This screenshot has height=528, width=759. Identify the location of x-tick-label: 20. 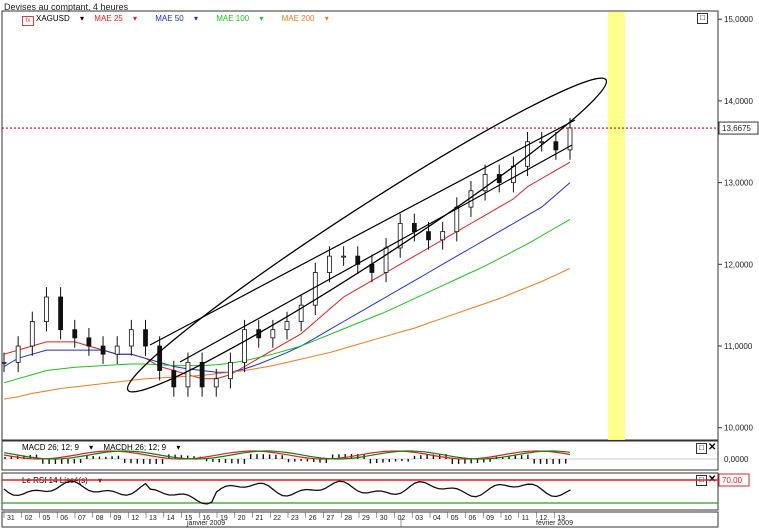
(242, 518).